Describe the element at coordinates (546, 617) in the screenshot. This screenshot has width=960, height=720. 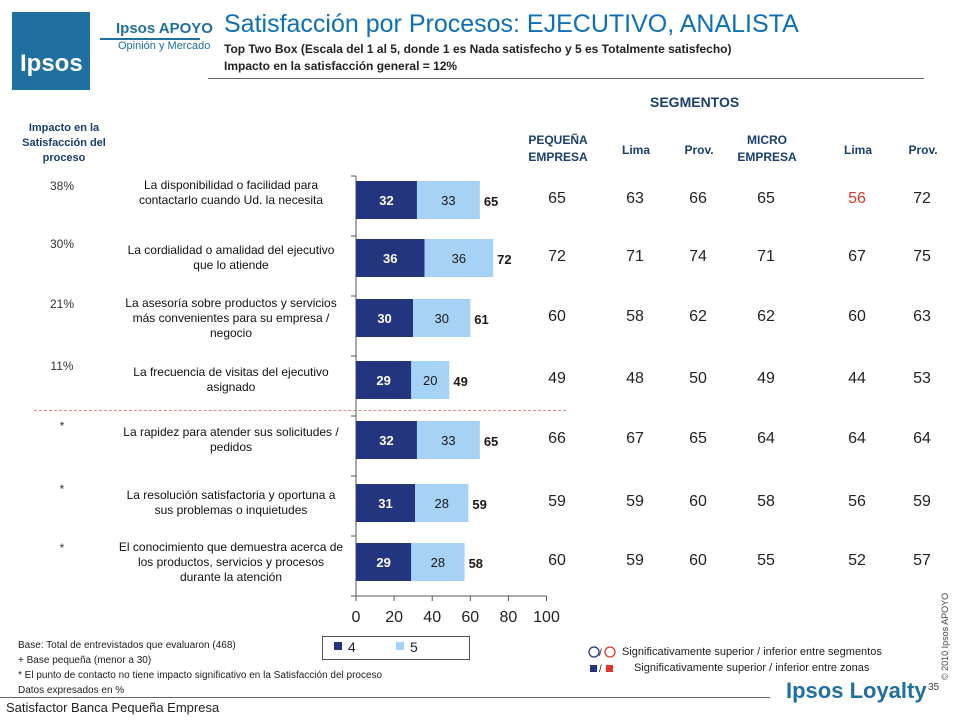
I see `x-tick-label: 100` at that location.